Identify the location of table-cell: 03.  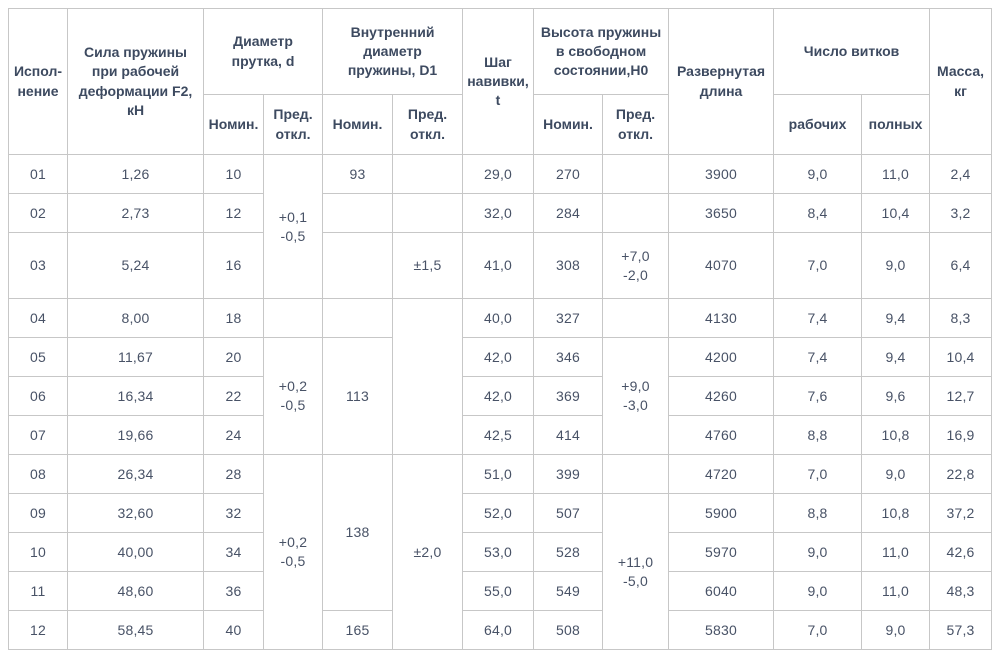
(38, 265).